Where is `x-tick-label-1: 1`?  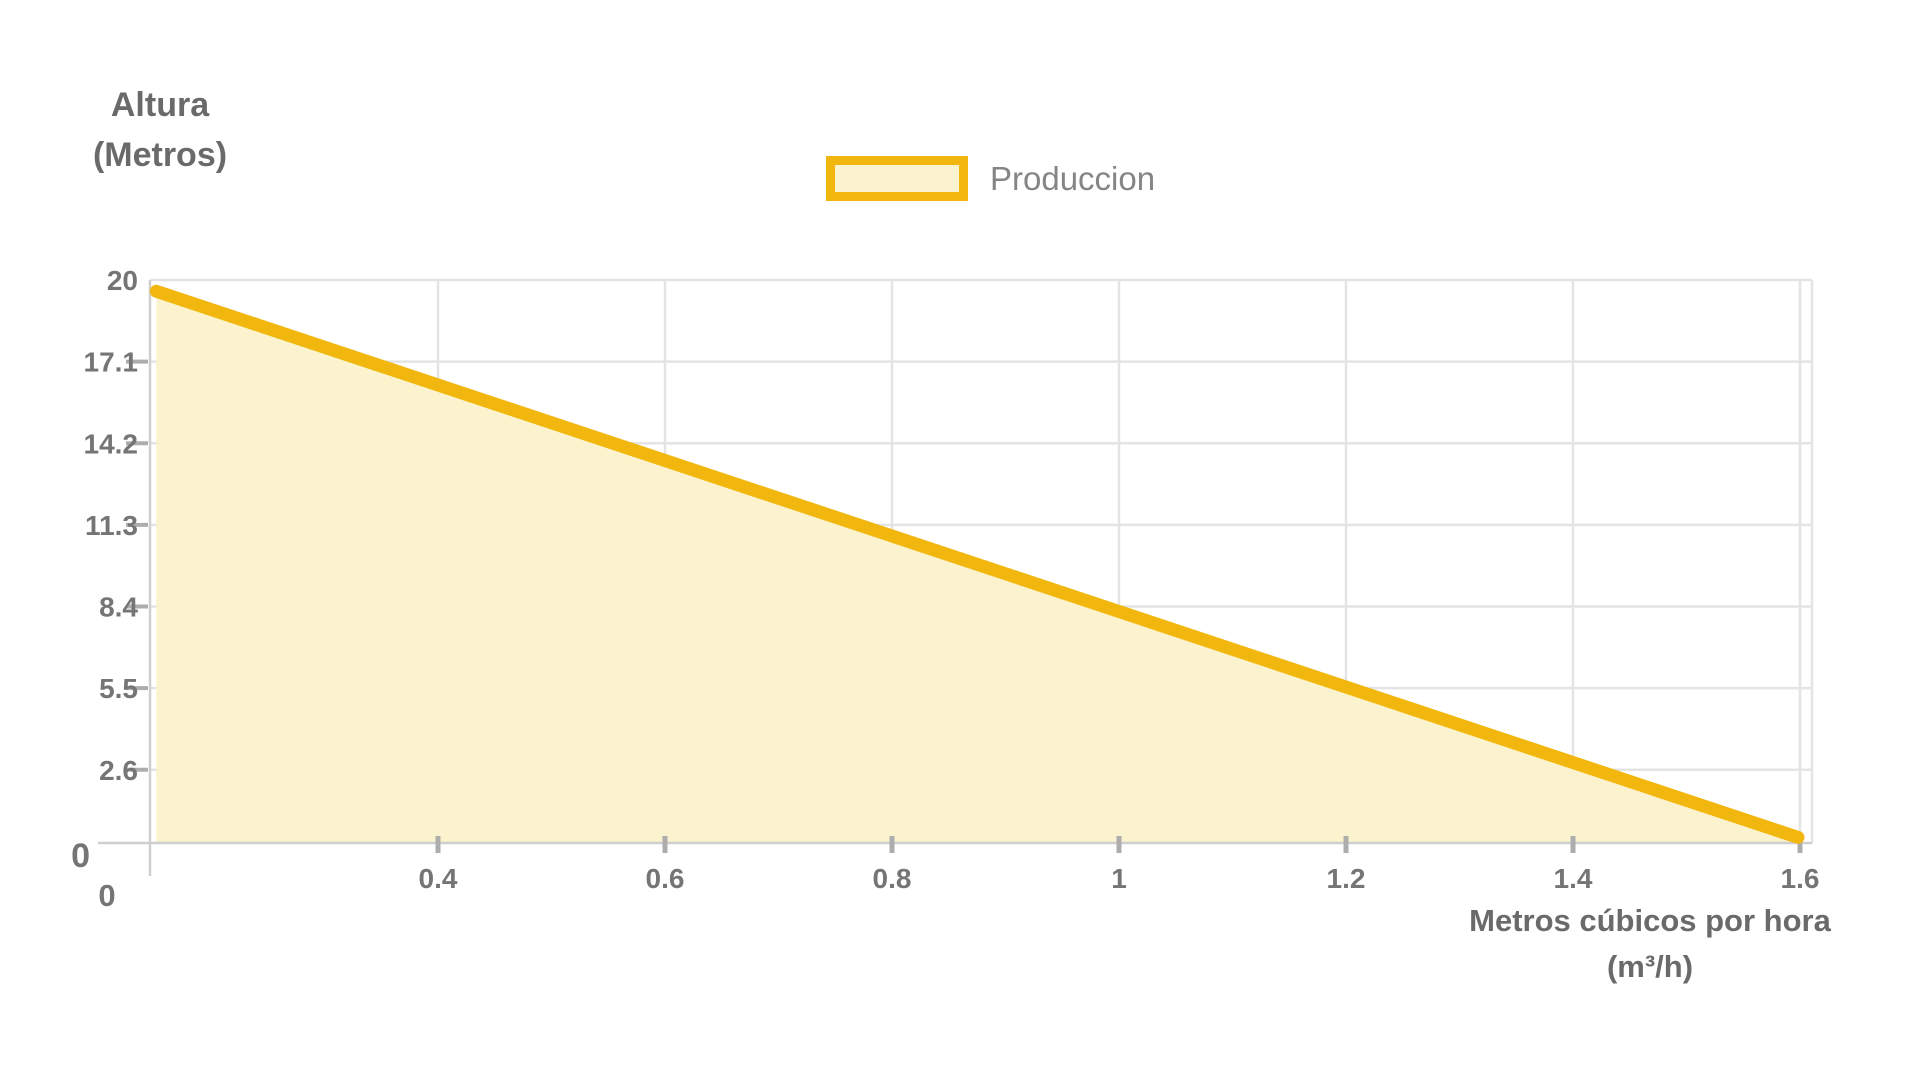 x-tick-label-1: 1 is located at coordinates (1119, 878).